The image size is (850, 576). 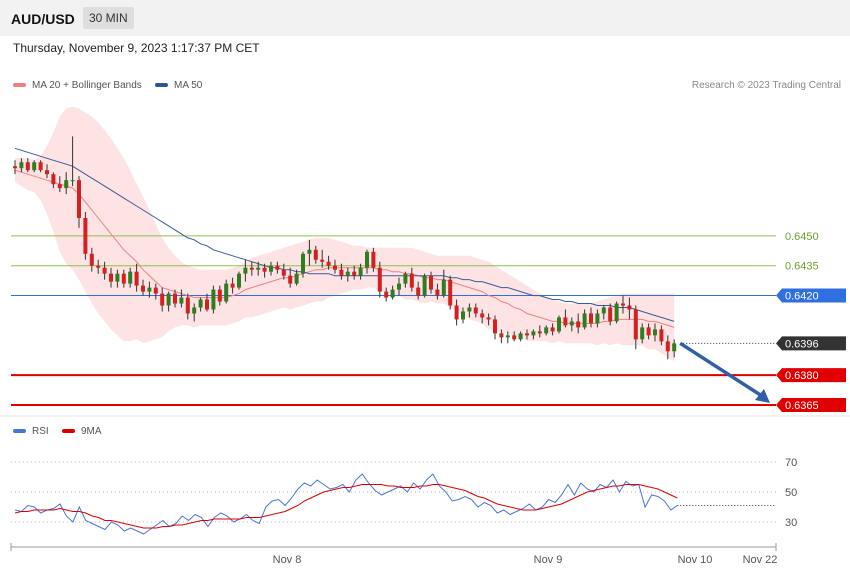 I want to click on level-label-0.6365: 0.6365, so click(x=802, y=406).